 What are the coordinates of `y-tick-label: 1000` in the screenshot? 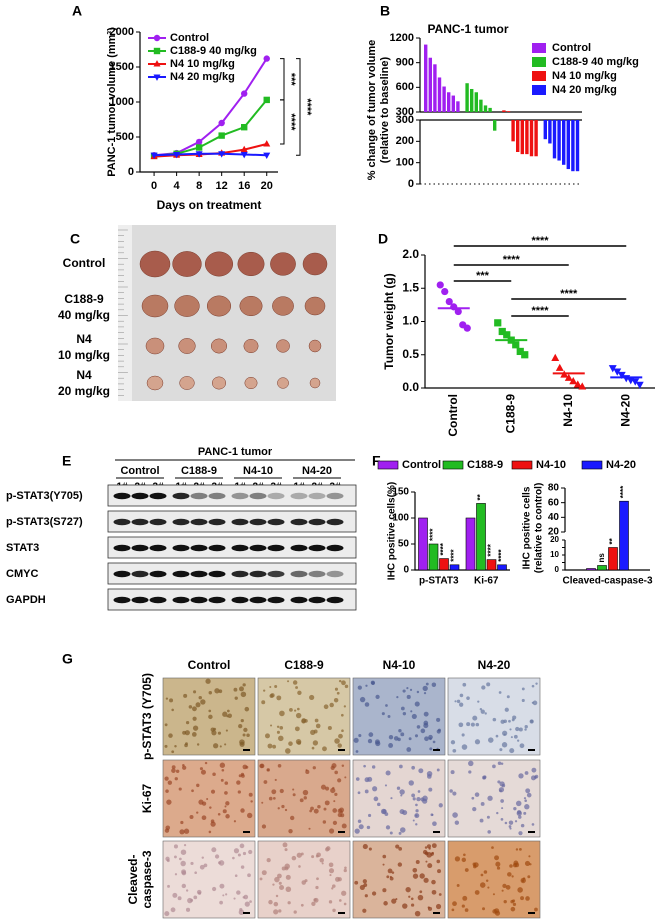 It's located at (122, 102).